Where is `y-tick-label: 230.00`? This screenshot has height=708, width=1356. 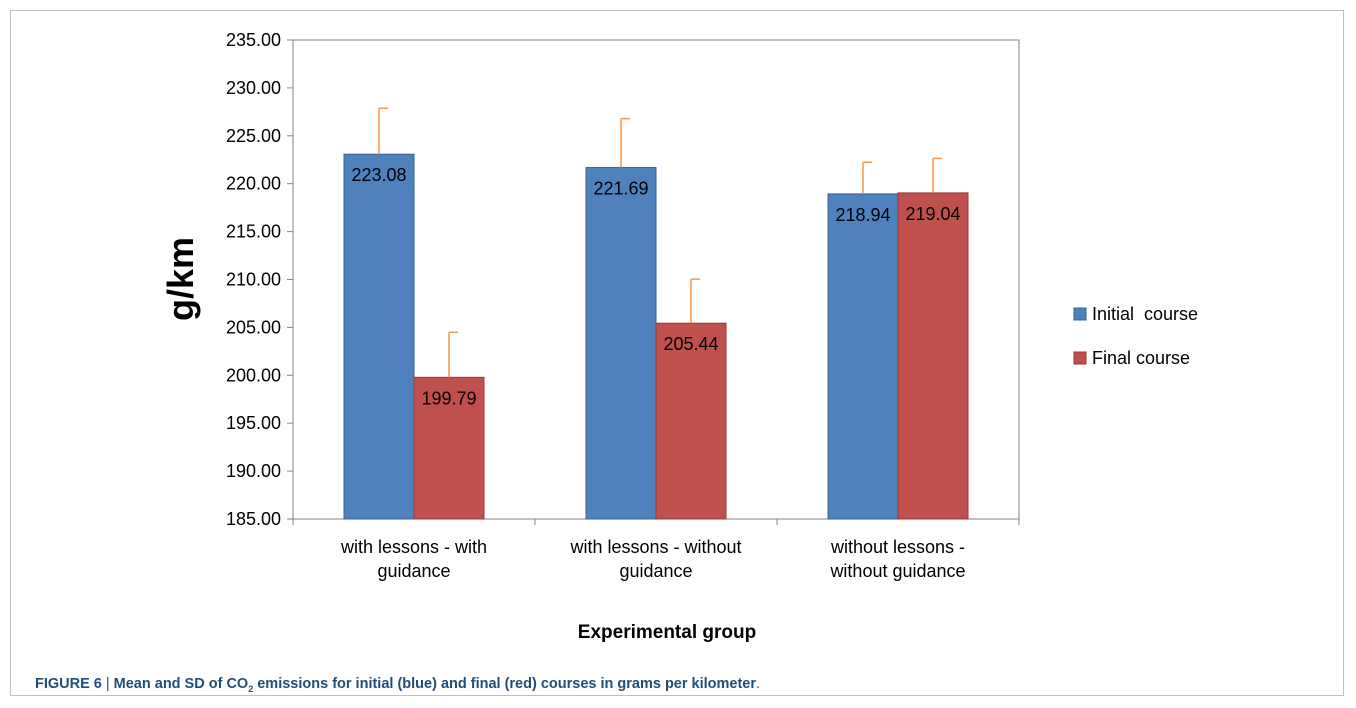
y-tick-label: 230.00 is located at coordinates (253, 88).